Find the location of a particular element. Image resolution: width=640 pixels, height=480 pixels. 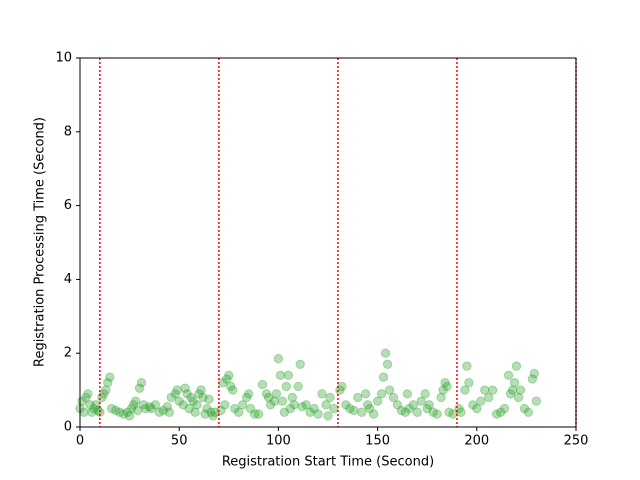

y-tick-label: 4 is located at coordinates (68, 279).